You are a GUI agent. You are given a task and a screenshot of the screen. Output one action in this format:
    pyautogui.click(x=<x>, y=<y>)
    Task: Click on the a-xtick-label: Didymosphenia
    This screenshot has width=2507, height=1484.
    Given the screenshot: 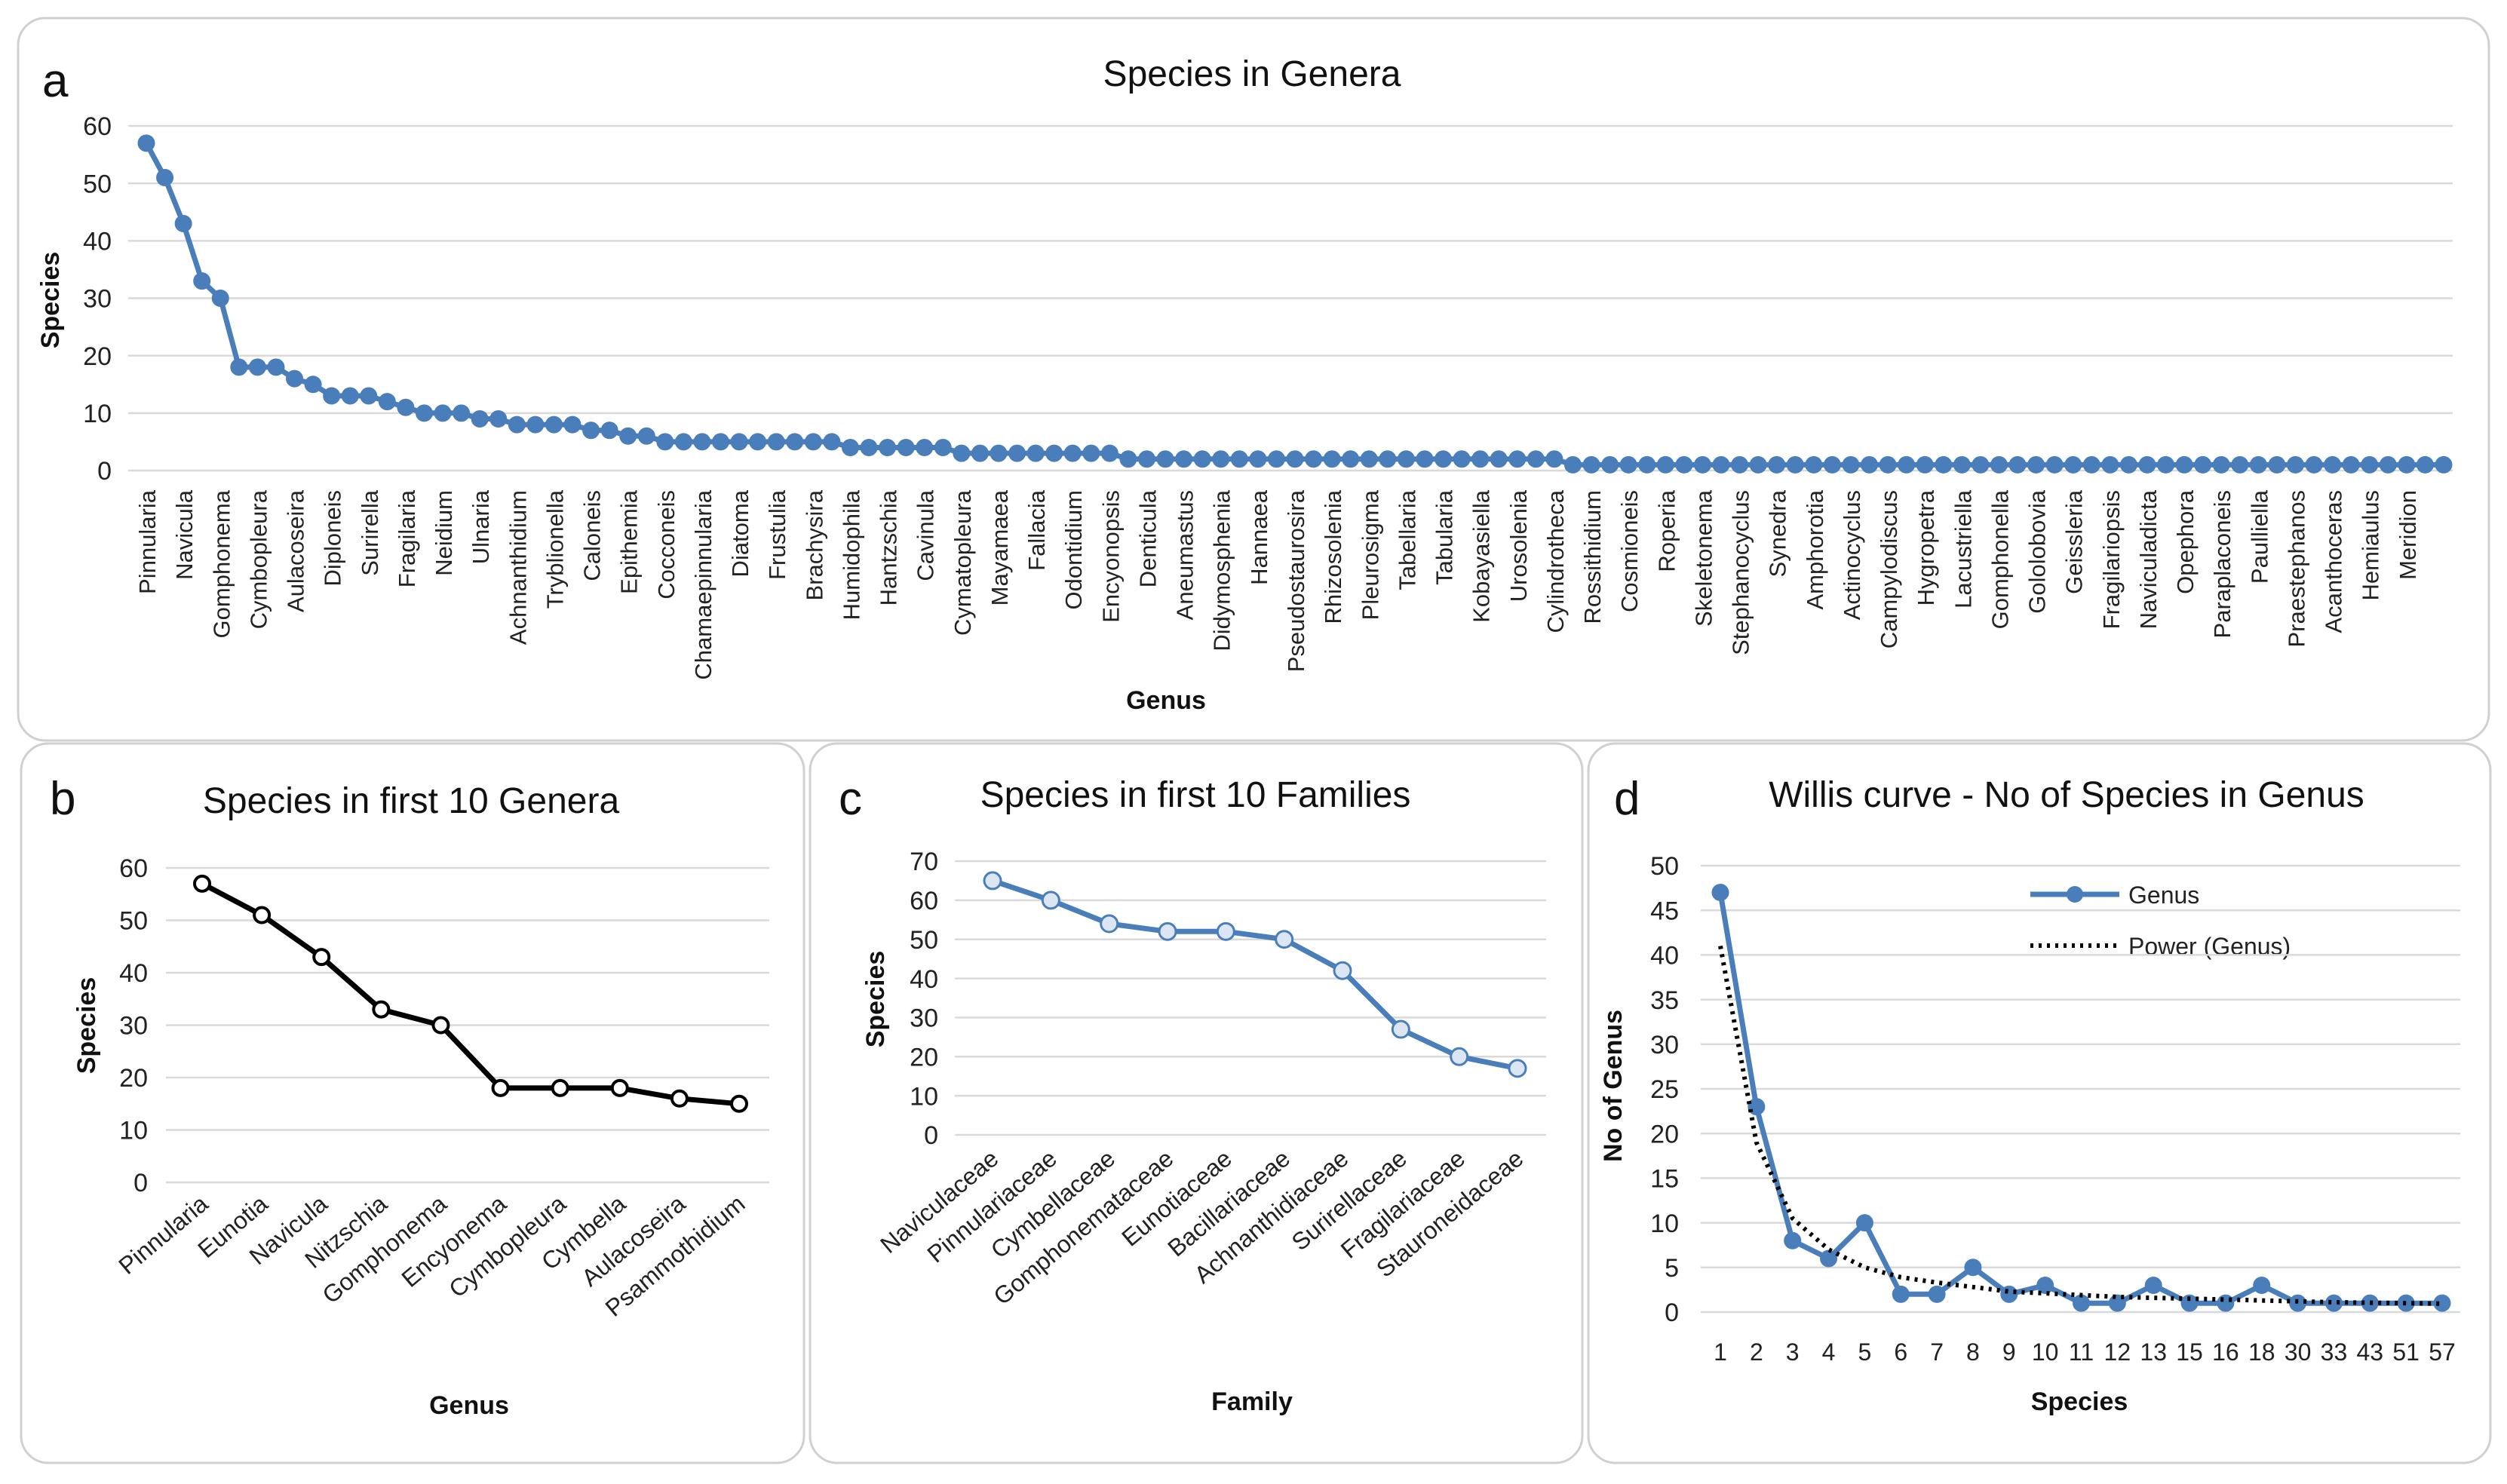 What is the action you would take?
    pyautogui.click(x=1222, y=570)
    